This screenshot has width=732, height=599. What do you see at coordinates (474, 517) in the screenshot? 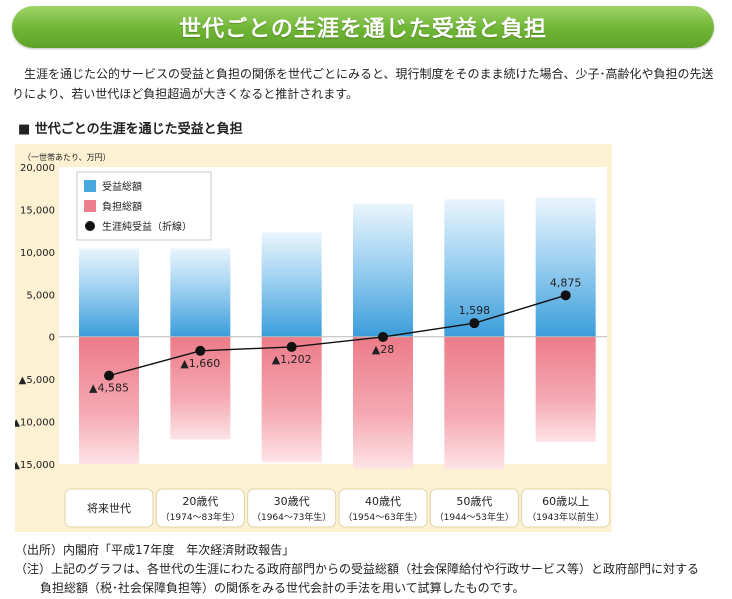
I see `category-years: （1944～53年生）` at bounding box center [474, 517].